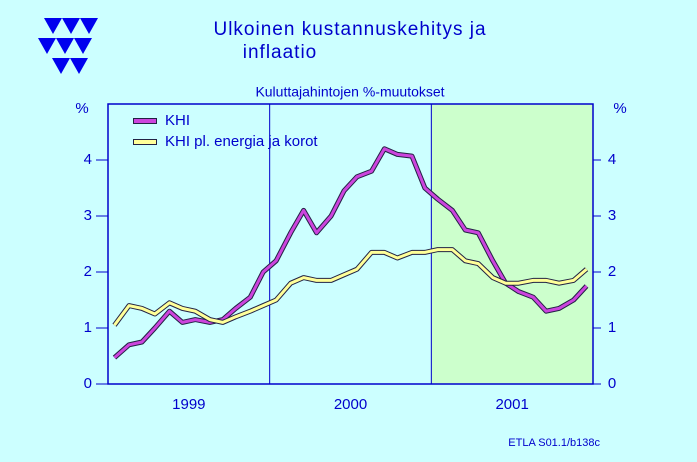  Describe the element at coordinates (349, 92) in the screenshot. I see `subtitle: Kuluttajahintojen %-muutokset` at that location.